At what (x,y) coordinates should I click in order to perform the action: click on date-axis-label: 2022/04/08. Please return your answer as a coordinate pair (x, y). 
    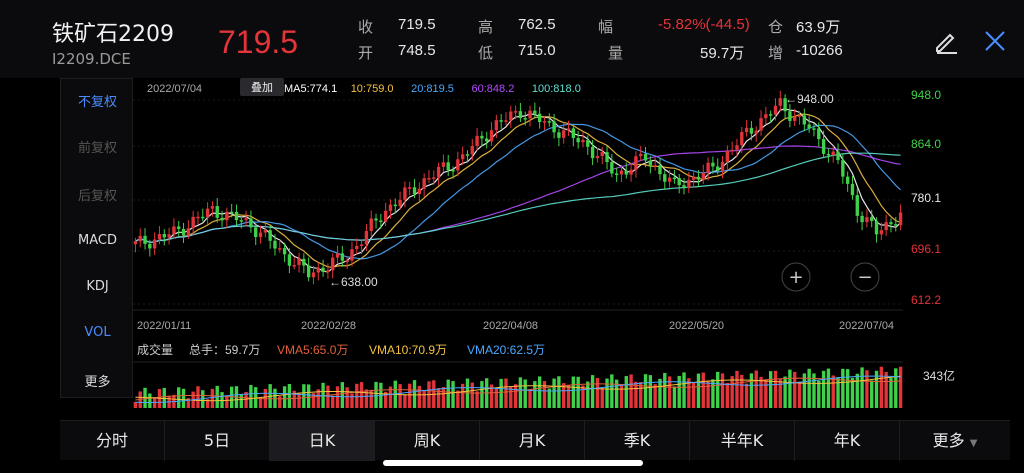
    Looking at the image, I should click on (510, 326).